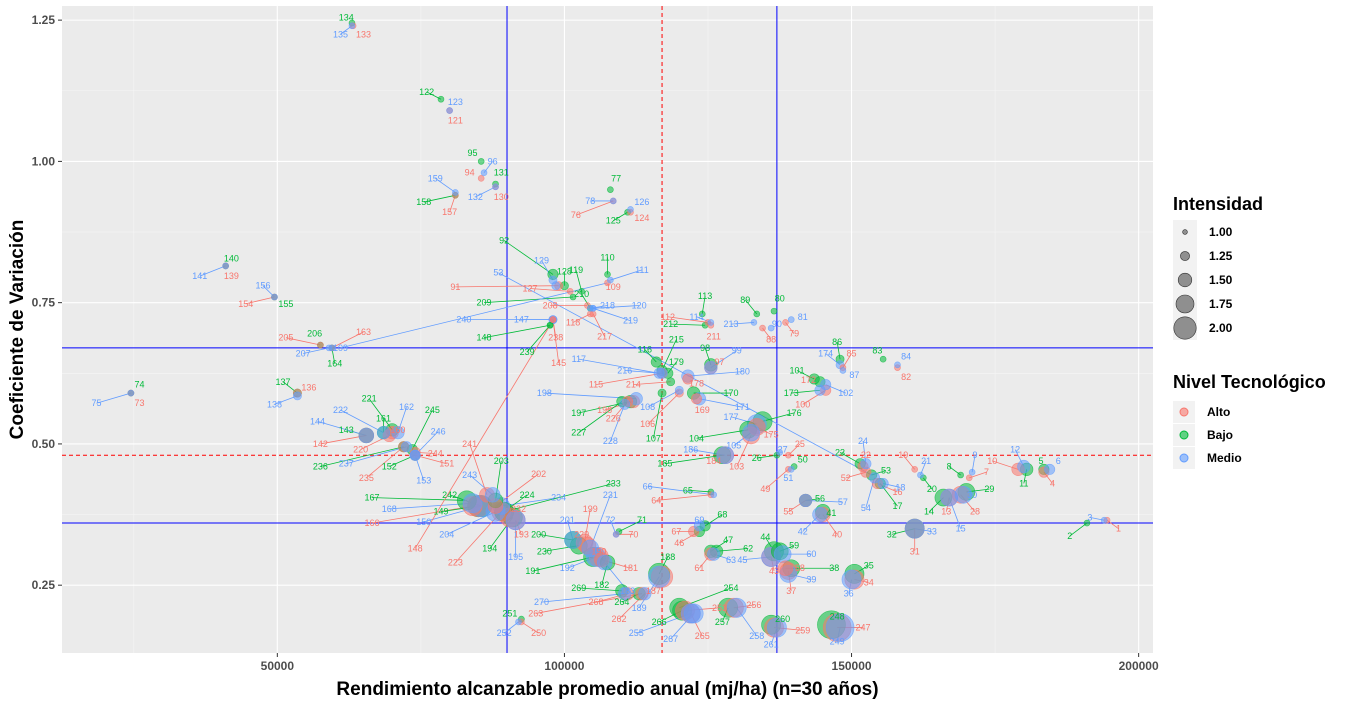 The image size is (1366, 705). Describe the element at coordinates (745, 300) in the screenshot. I see `point-label: 89` at that location.